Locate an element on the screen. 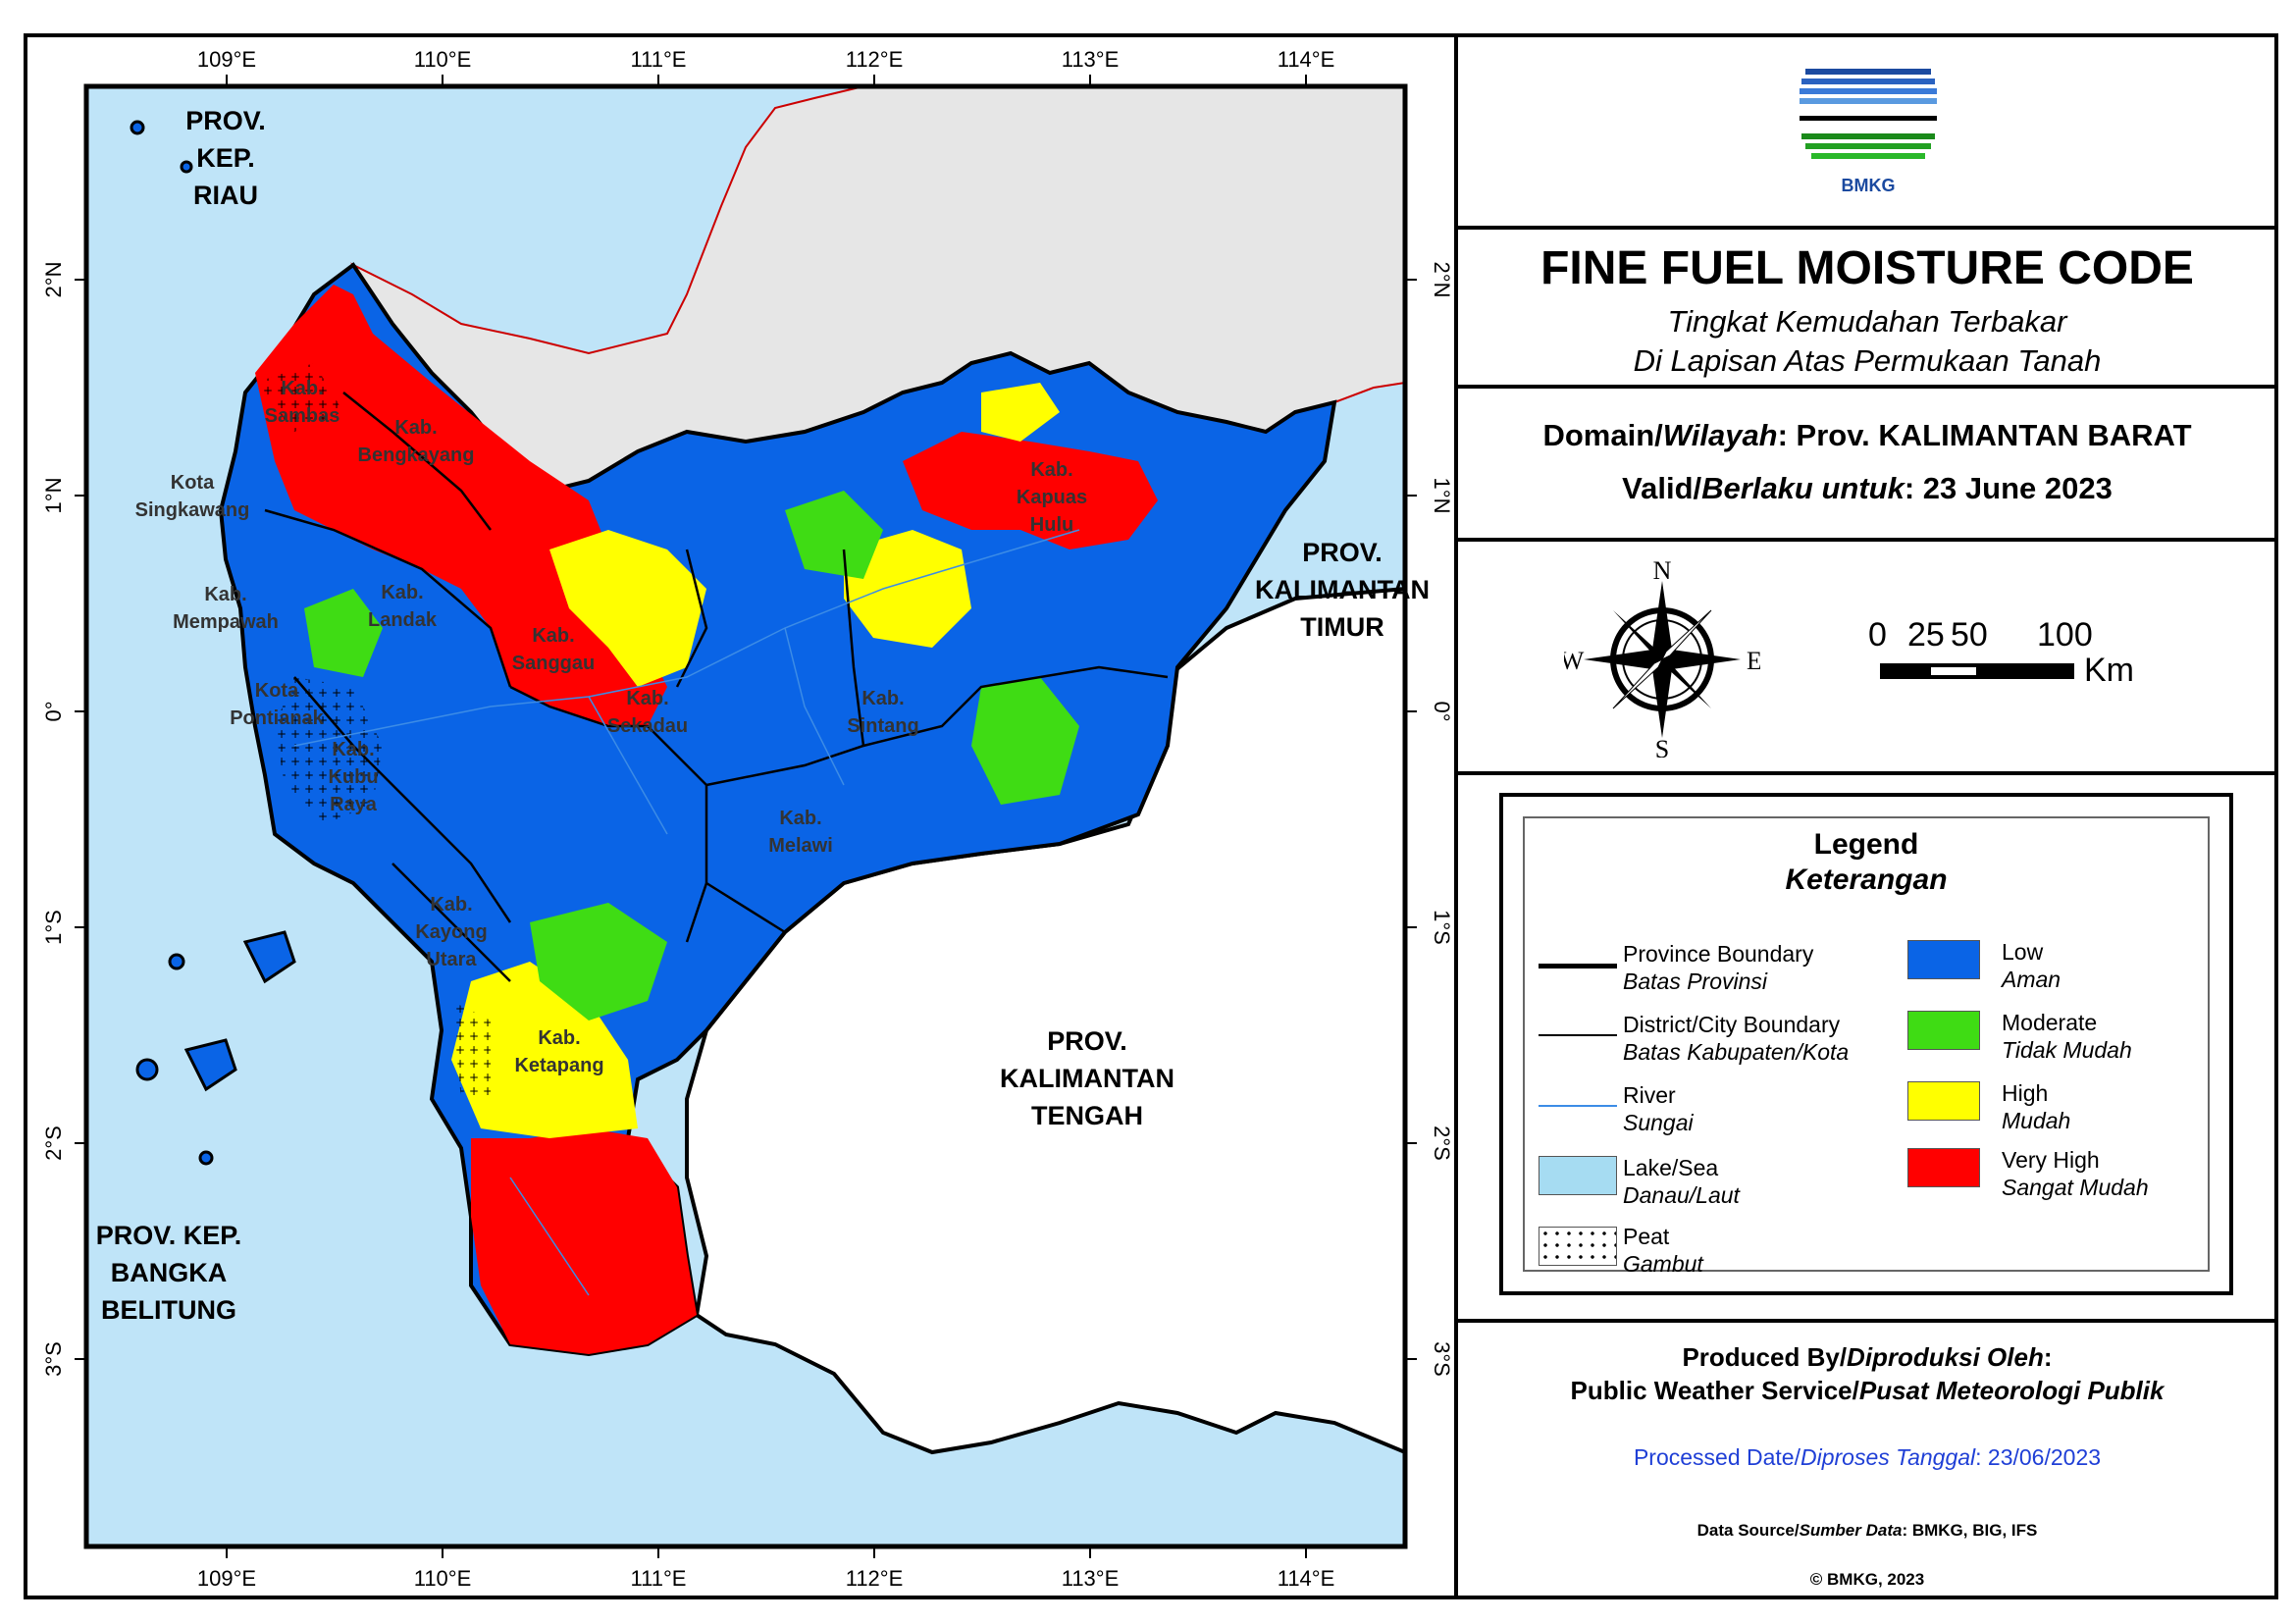 The height and width of the screenshot is (1623, 2296). lat-label-right: 2°S is located at coordinates (1442, 1143).